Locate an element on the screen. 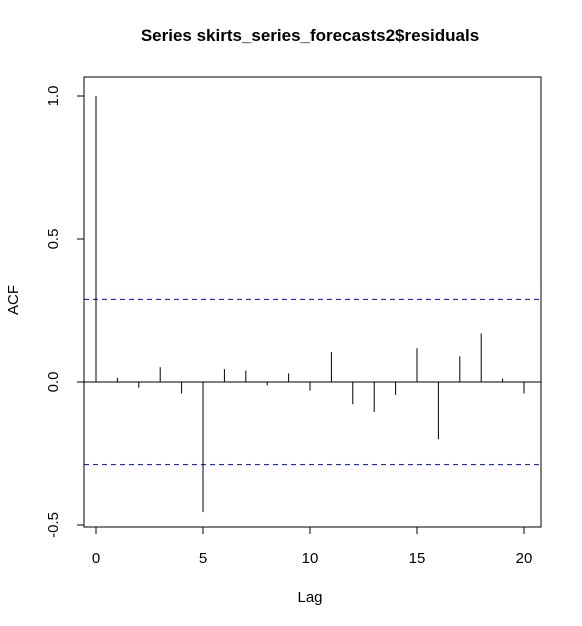 The image size is (582, 626). y-tick-label: 0.0 is located at coordinates (53, 382).